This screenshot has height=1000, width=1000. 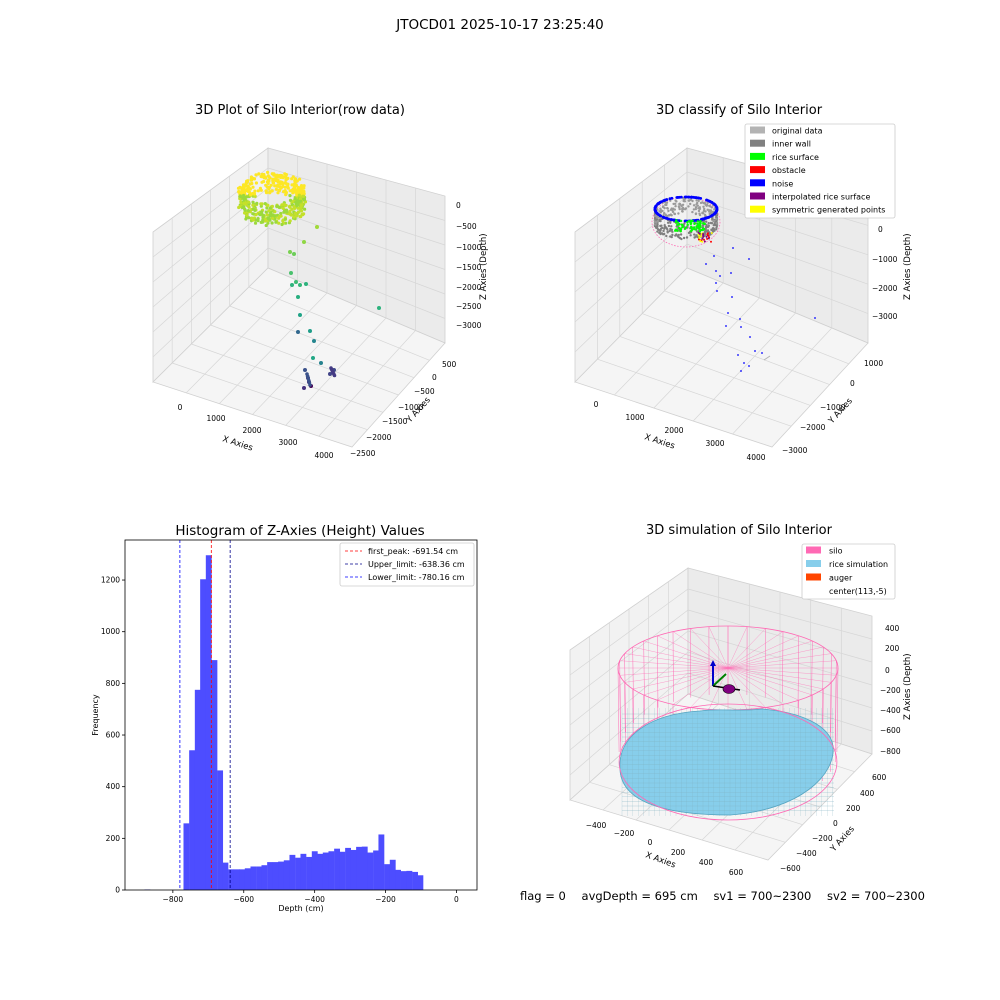 What do you see at coordinates (363, 453) in the screenshot?
I see `p1-ytick: −2500` at bounding box center [363, 453].